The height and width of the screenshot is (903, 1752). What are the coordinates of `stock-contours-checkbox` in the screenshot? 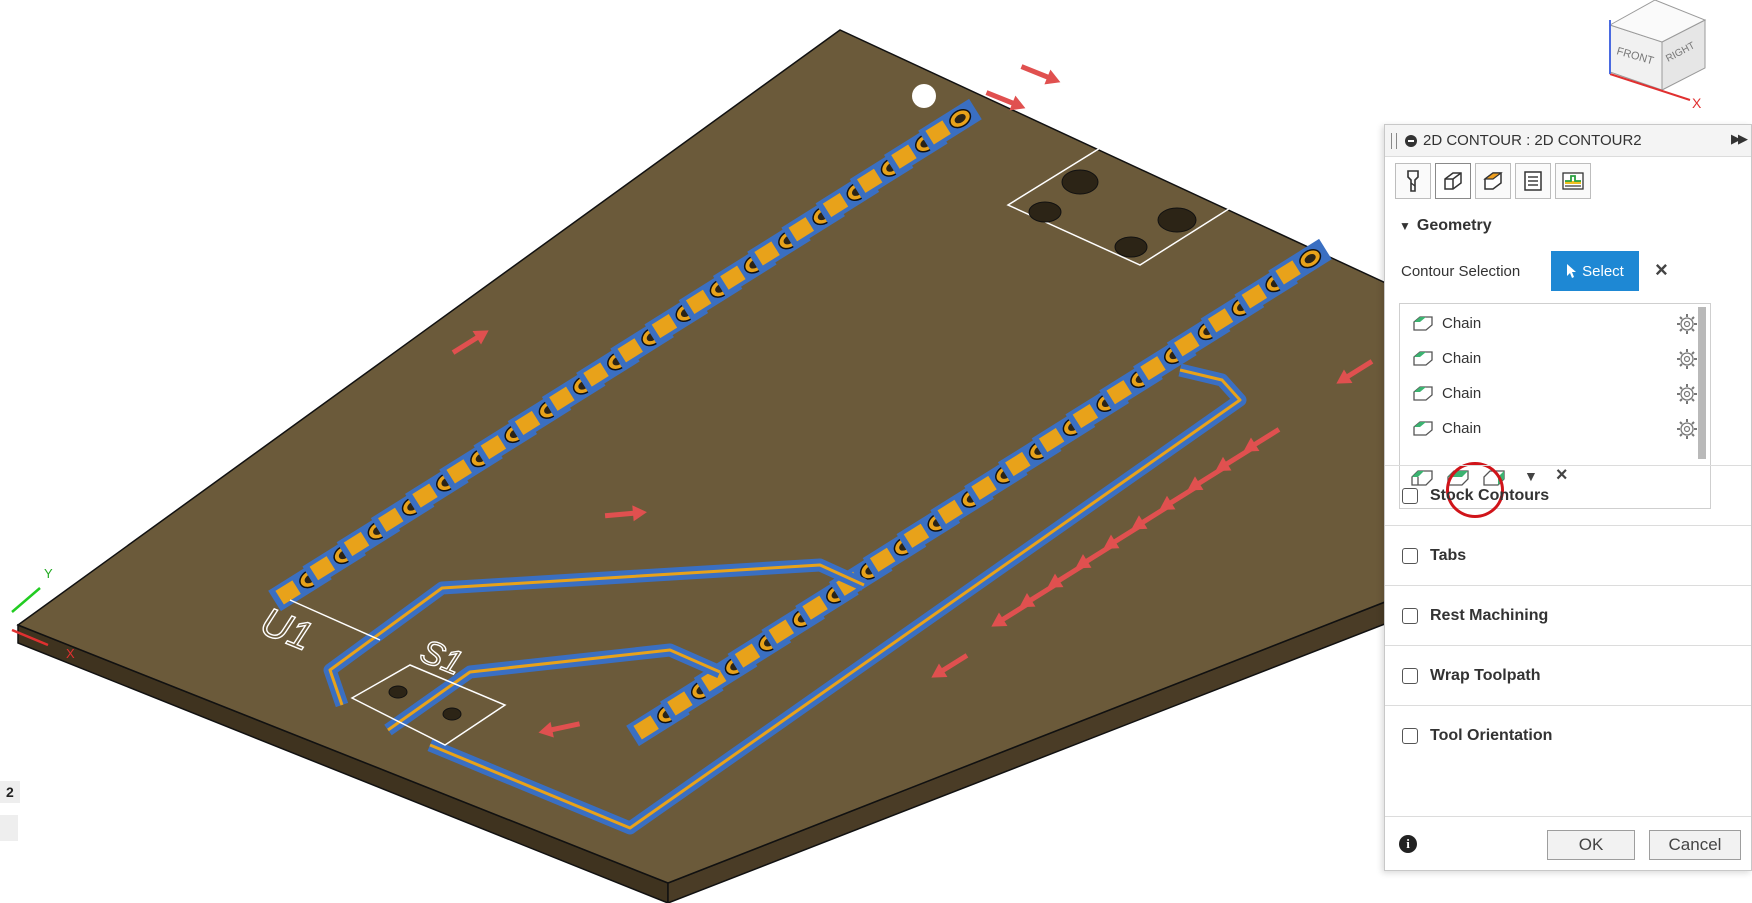 It's located at (1410, 495).